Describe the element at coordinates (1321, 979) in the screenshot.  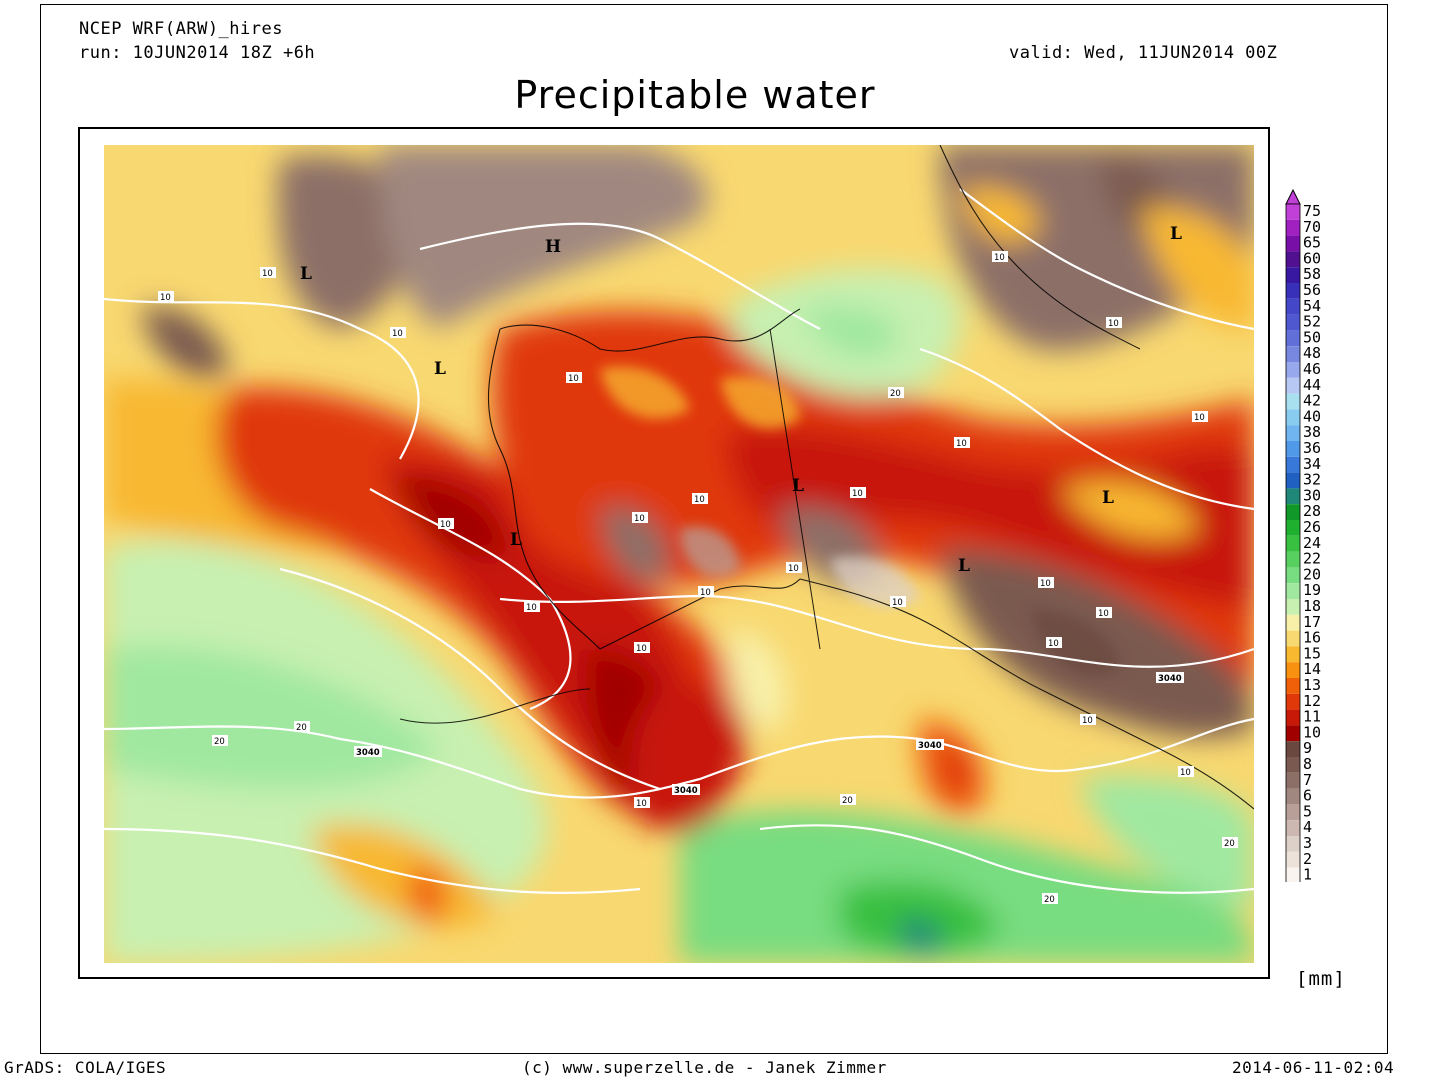
I see `legend-unit: [mm]` at that location.